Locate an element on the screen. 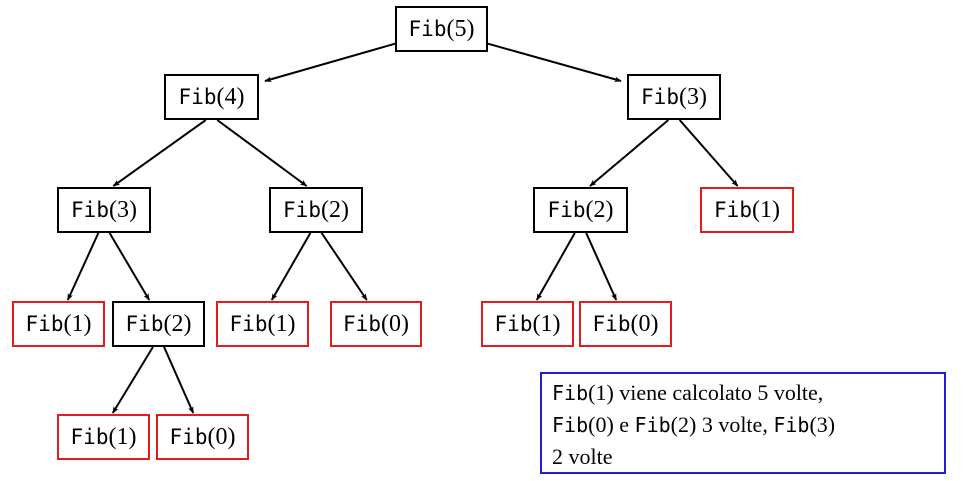  note-line-1: Fib(1) viene calcolato 5 volte, is located at coordinates (743, 393).